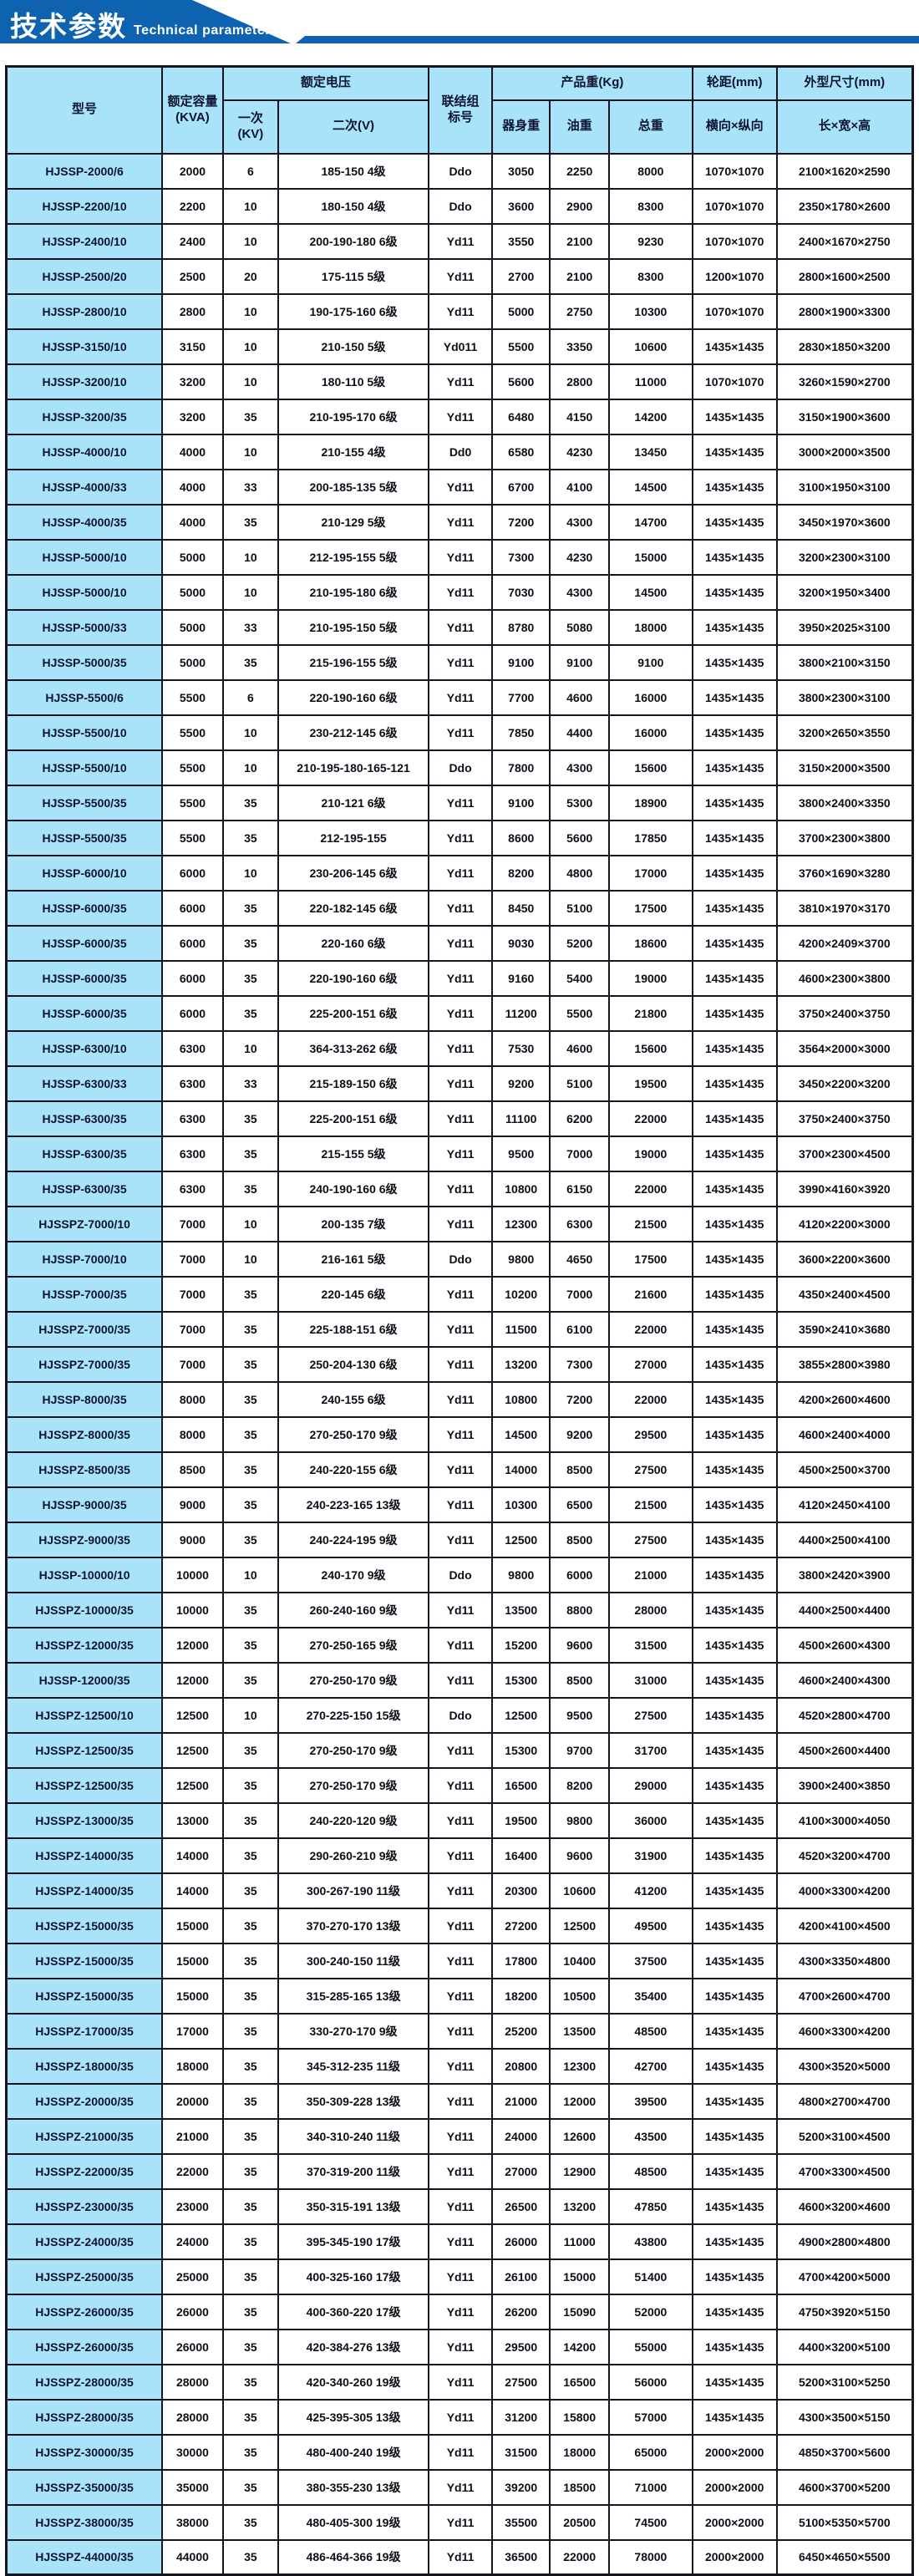 Image resolution: width=919 pixels, height=2576 pixels. Describe the element at coordinates (84, 873) in the screenshot. I see `model-cell: HJSSP-6000/10` at that location.